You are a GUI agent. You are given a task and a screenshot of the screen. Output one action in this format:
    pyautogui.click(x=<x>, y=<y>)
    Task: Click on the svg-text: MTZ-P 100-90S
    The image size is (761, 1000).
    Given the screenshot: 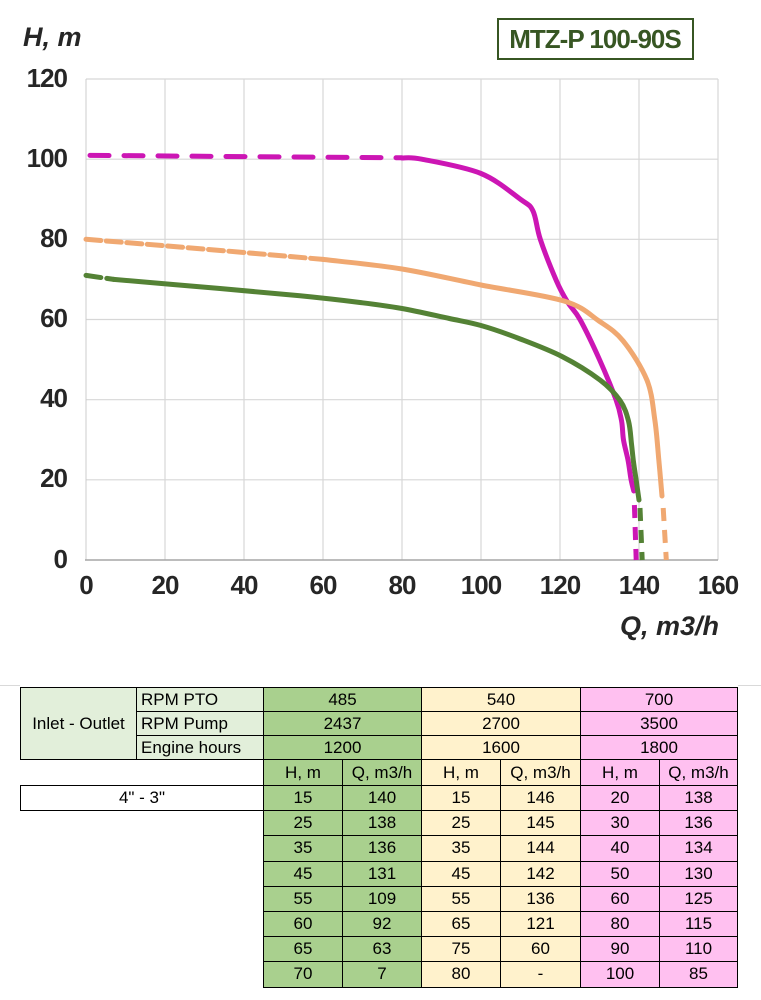 What is the action you would take?
    pyautogui.click(x=595, y=39)
    